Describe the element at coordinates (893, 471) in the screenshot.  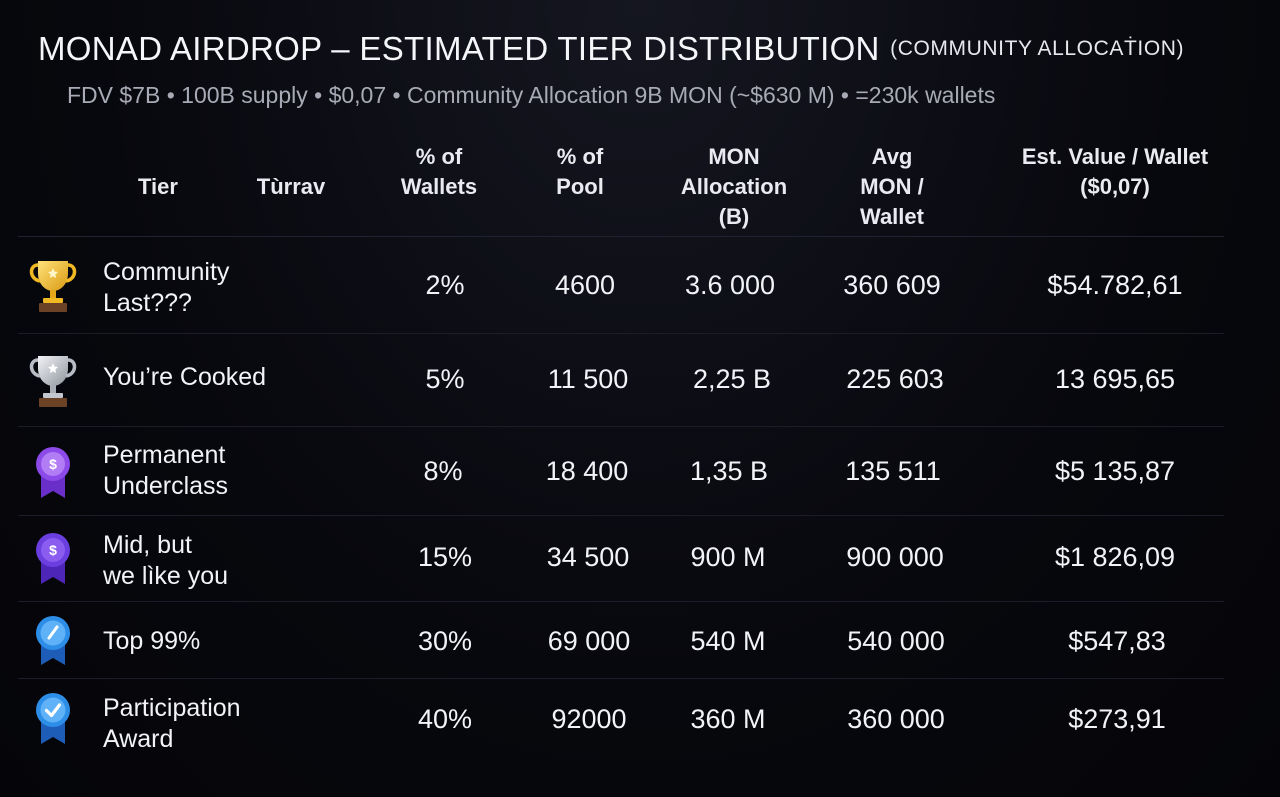
I see `avg-mon-cell: 135 511` at that location.